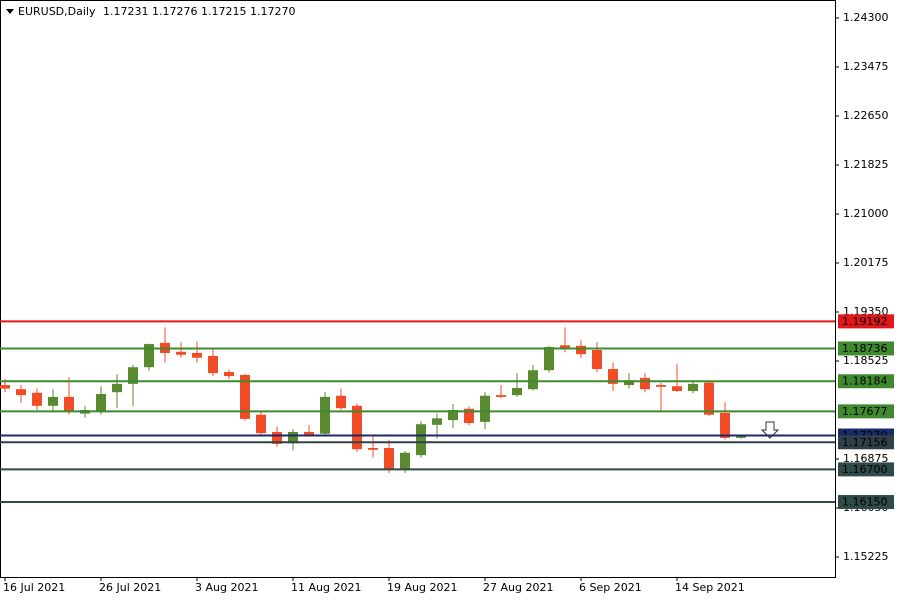 This screenshot has height=600, width=900. What do you see at coordinates (126, 11) in the screenshot?
I see `quote-open: 1.17231` at bounding box center [126, 11].